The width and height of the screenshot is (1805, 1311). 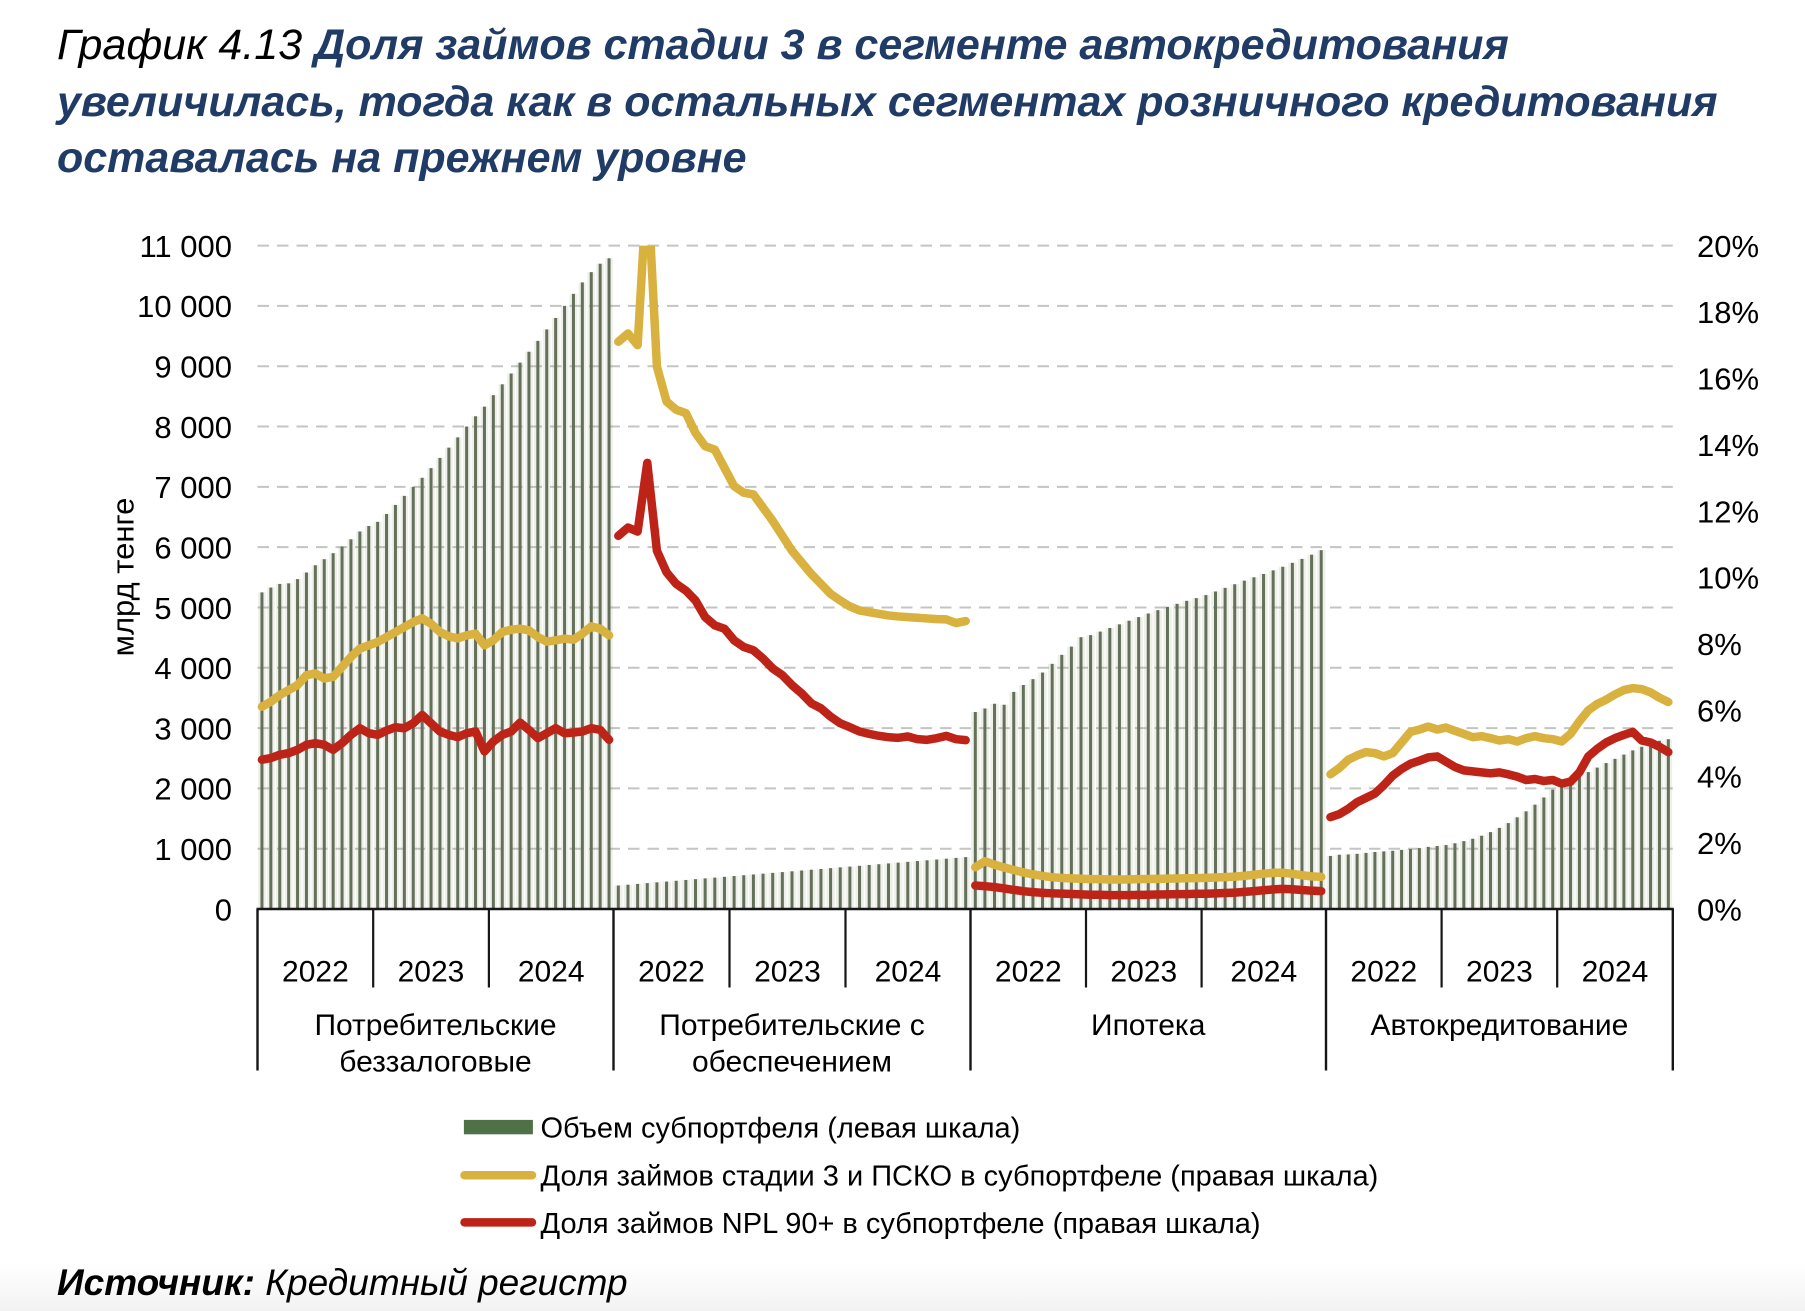 I want to click on svg-text: 4%, so click(x=1719, y=777).